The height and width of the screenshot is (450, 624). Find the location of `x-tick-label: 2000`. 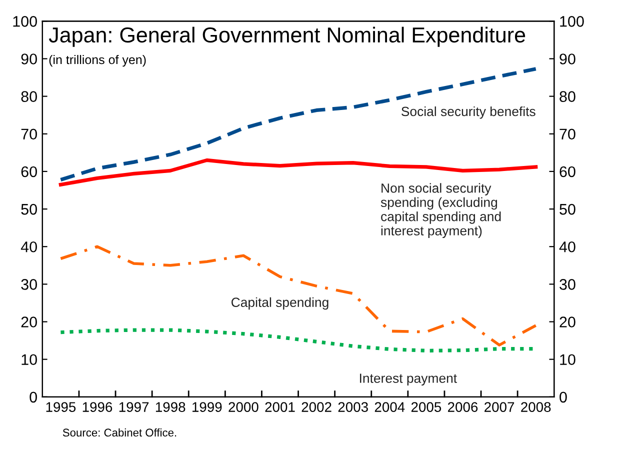

x-tick-label: 2000 is located at coordinates (243, 407).